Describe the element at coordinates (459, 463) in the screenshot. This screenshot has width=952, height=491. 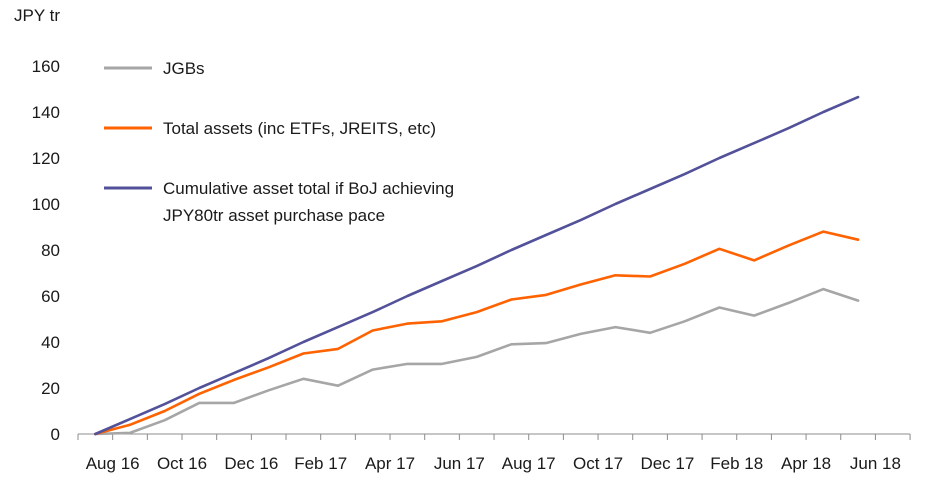
I see `x-tick-label: Jun 17` at that location.